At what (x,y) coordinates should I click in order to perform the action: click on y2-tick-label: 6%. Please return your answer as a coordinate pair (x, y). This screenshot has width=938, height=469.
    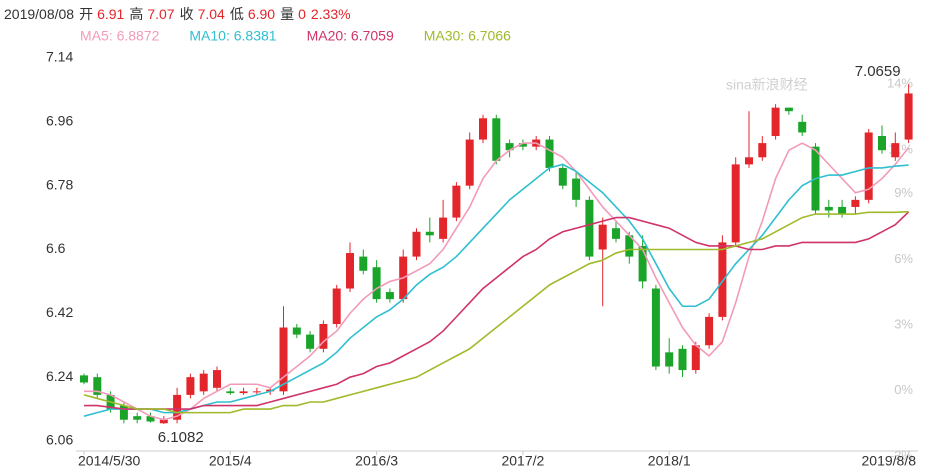
    Looking at the image, I should click on (903, 258).